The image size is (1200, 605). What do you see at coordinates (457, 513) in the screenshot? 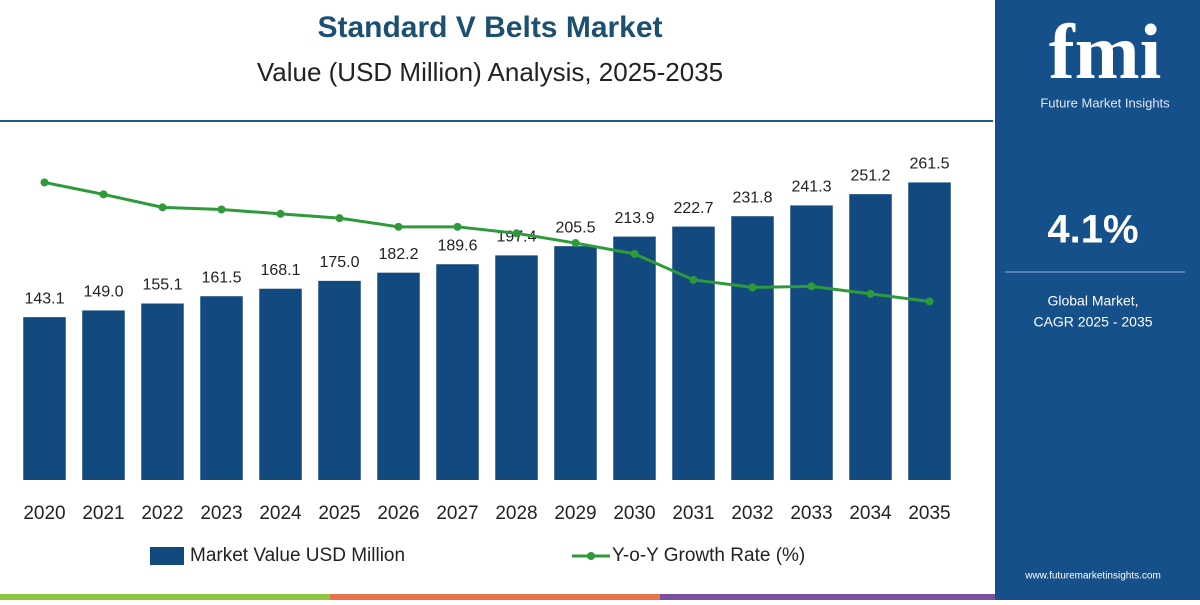
I see `x-tick-label: 2027` at bounding box center [457, 513].